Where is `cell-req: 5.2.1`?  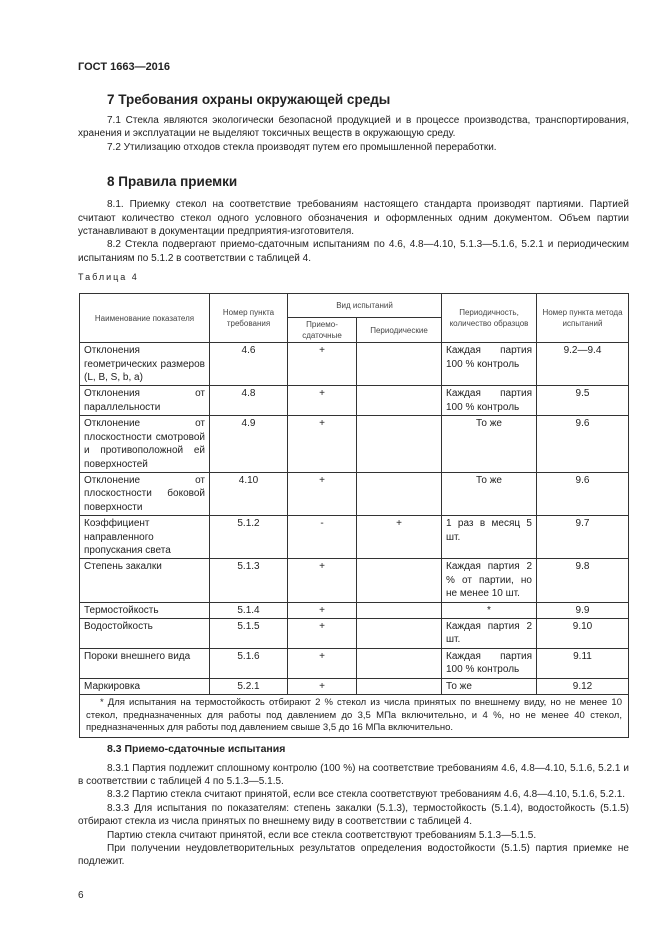
cell-req: 5.2.1 is located at coordinates (248, 686).